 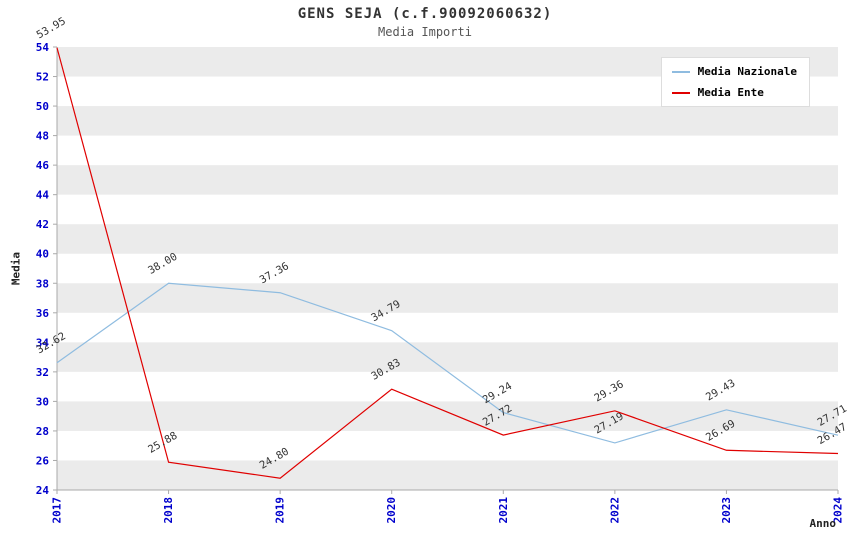 What do you see at coordinates (42, 224) in the screenshot?
I see `y-tick-label: 42` at bounding box center [42, 224].